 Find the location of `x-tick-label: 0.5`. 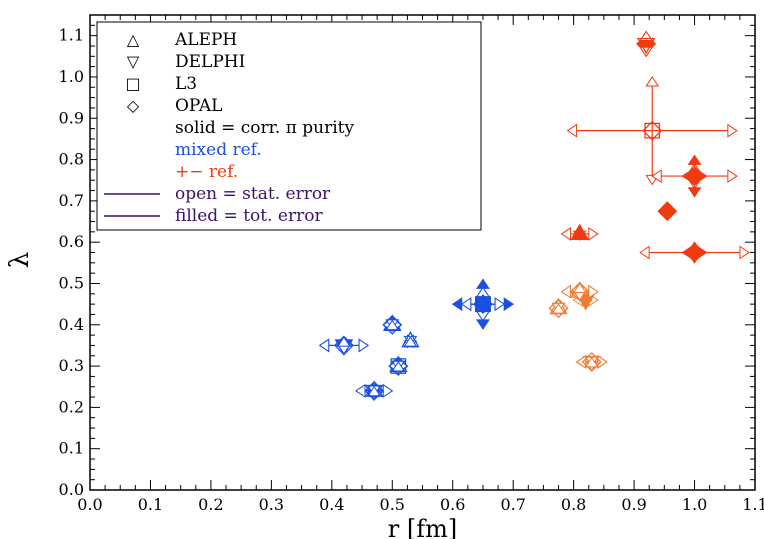

x-tick-label: 0.5 is located at coordinates (392, 504).